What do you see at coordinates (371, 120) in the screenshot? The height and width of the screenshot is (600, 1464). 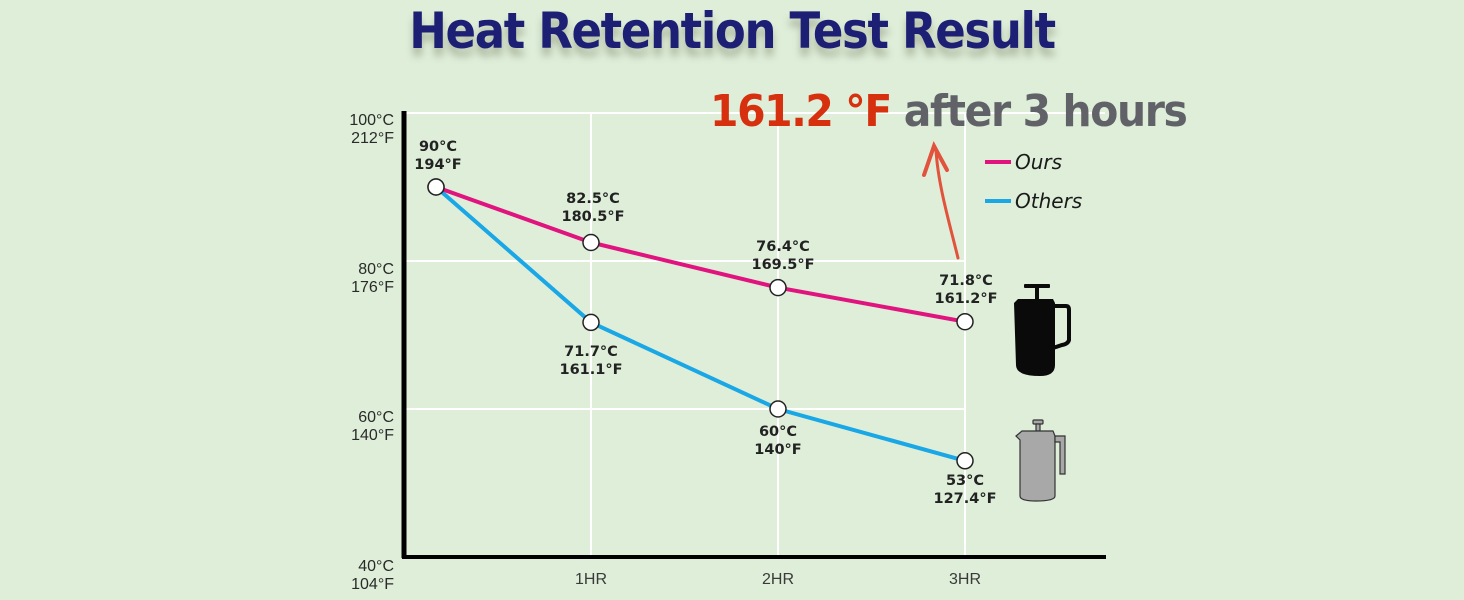 I see `y-tick-celsius: 100°C` at bounding box center [371, 120].